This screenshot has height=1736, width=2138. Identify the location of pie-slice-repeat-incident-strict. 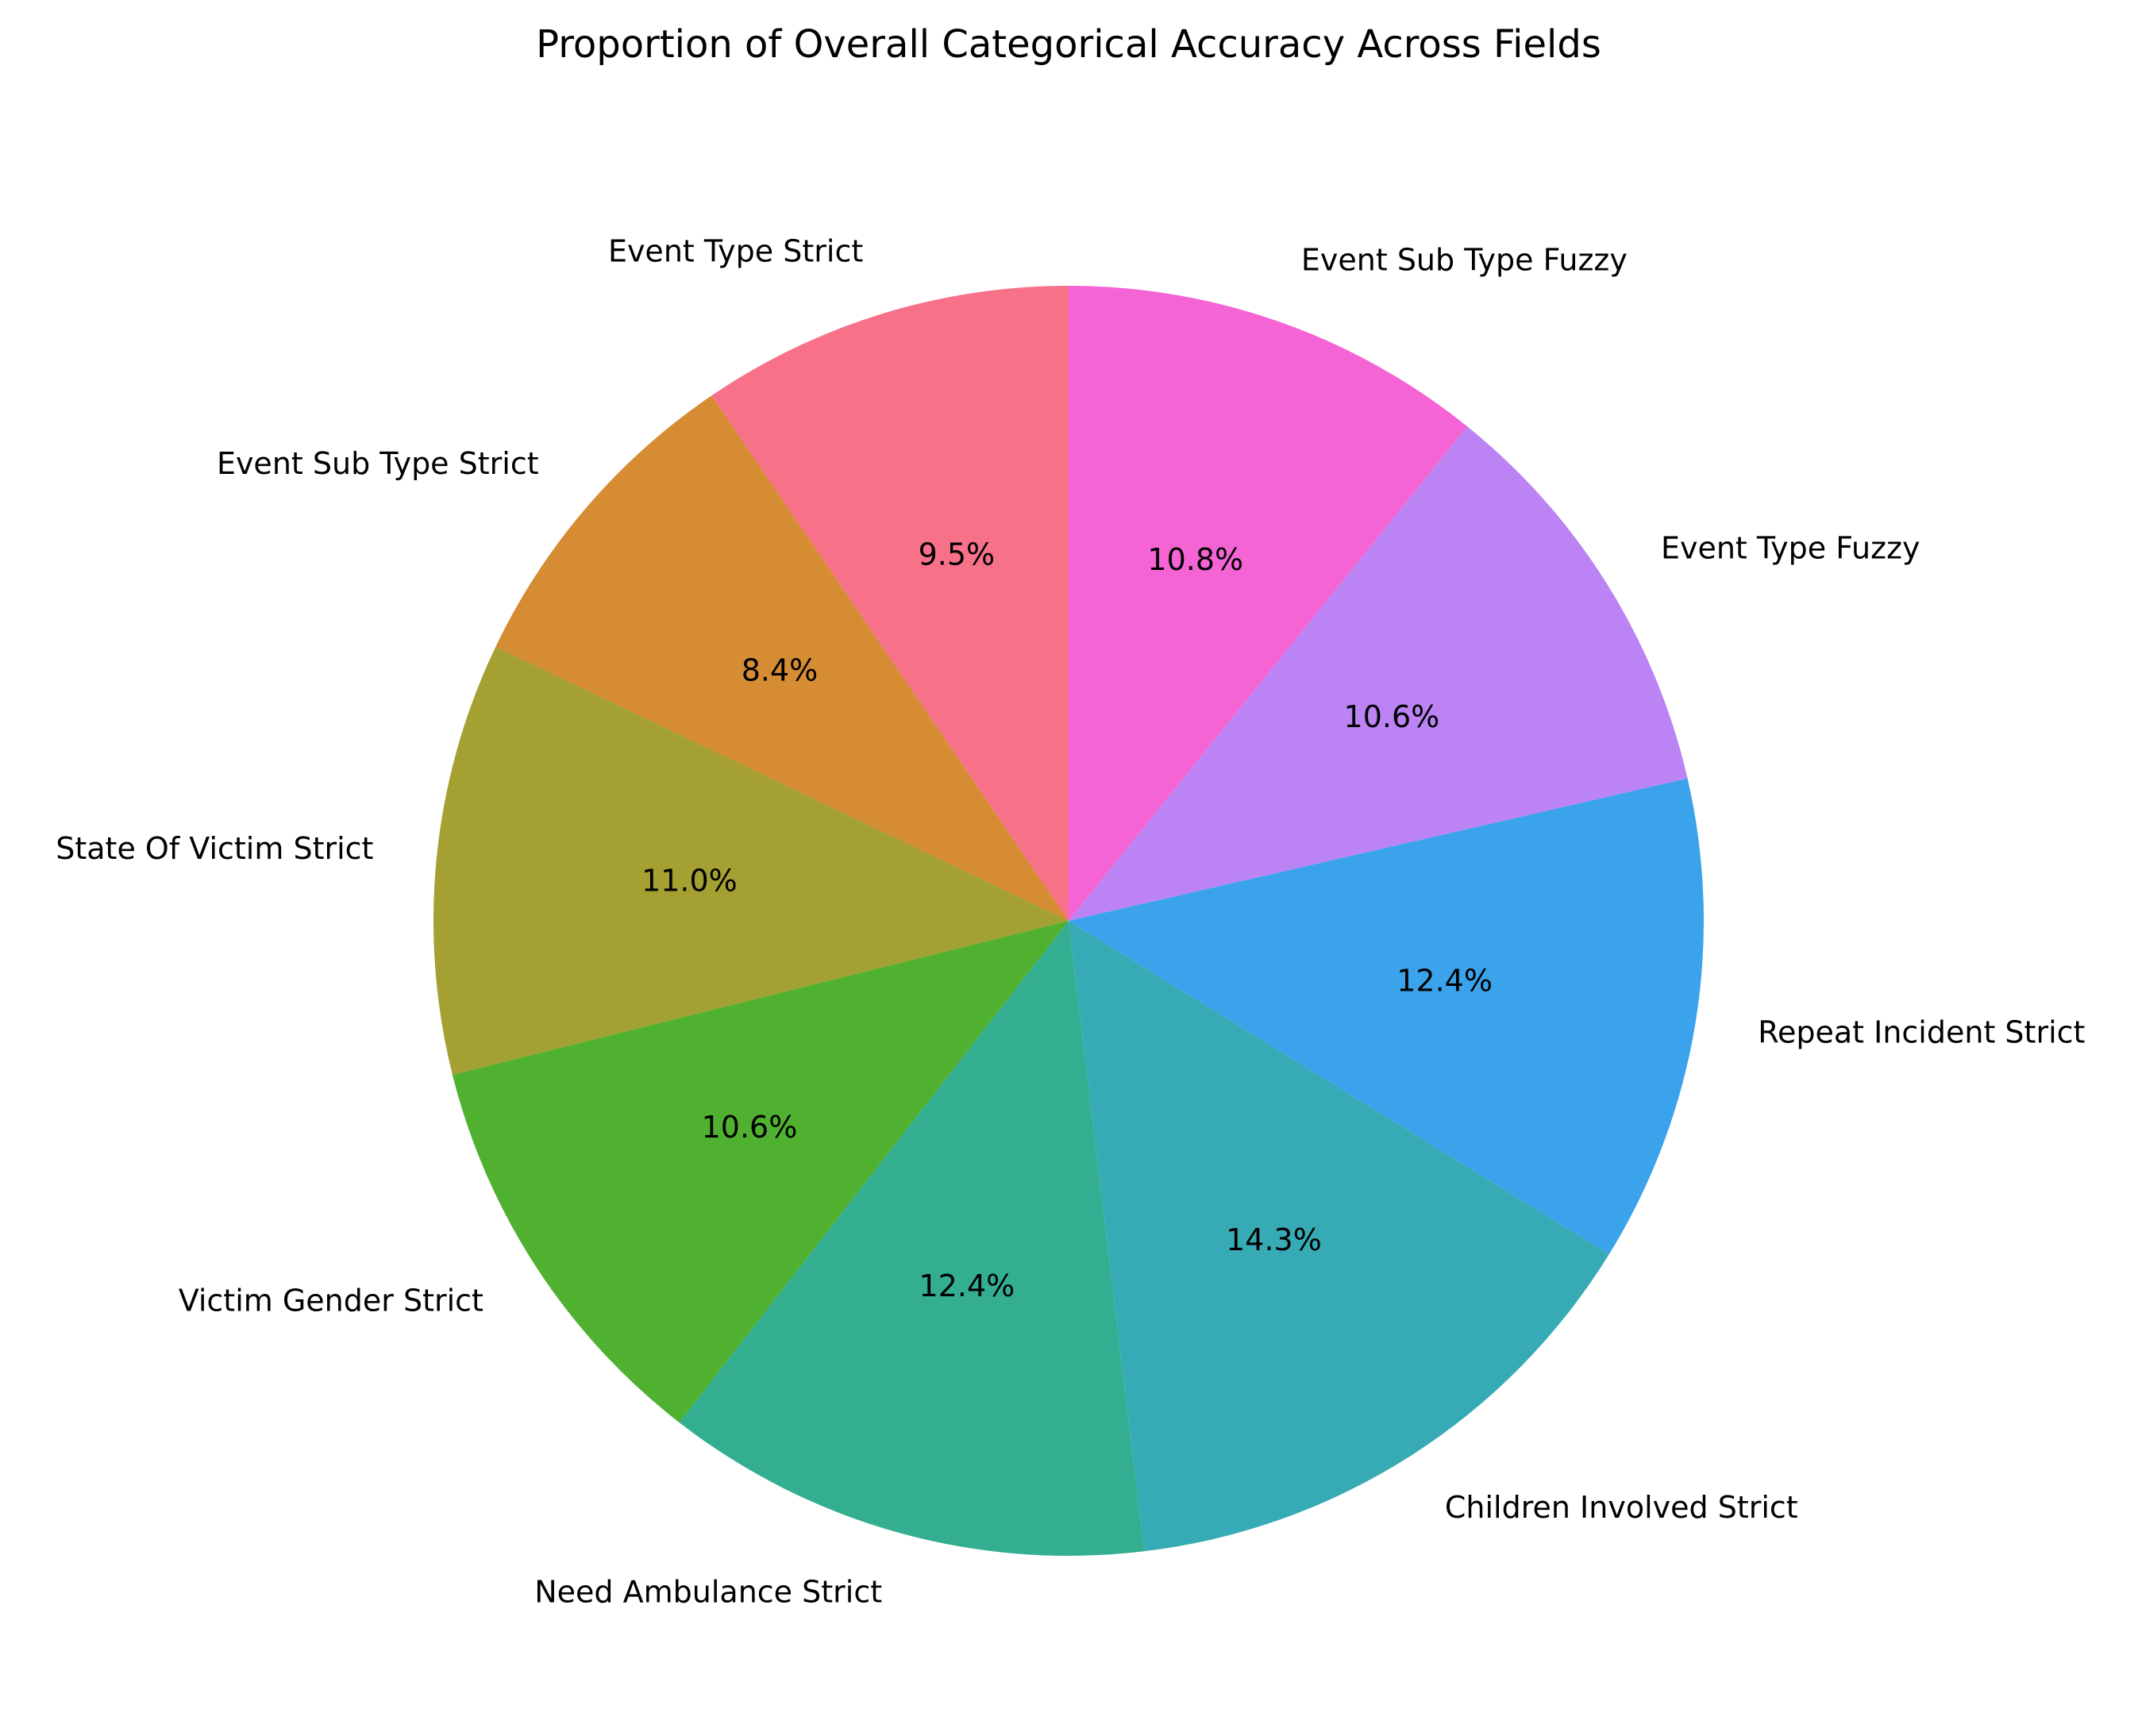
(1386, 1016).